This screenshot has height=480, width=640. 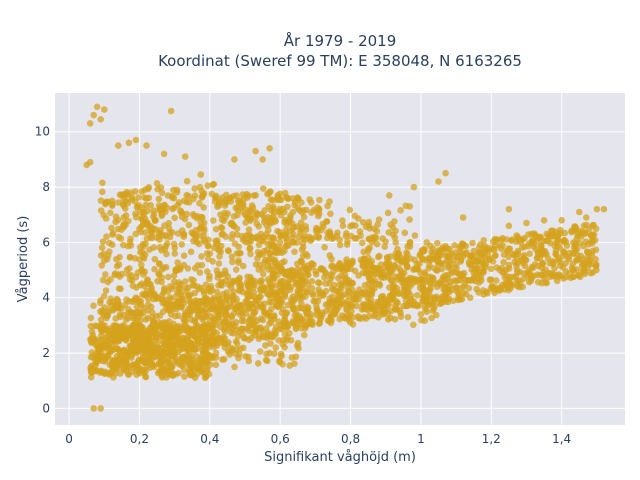 I want to click on x-tick-label: 1, so click(x=421, y=439).